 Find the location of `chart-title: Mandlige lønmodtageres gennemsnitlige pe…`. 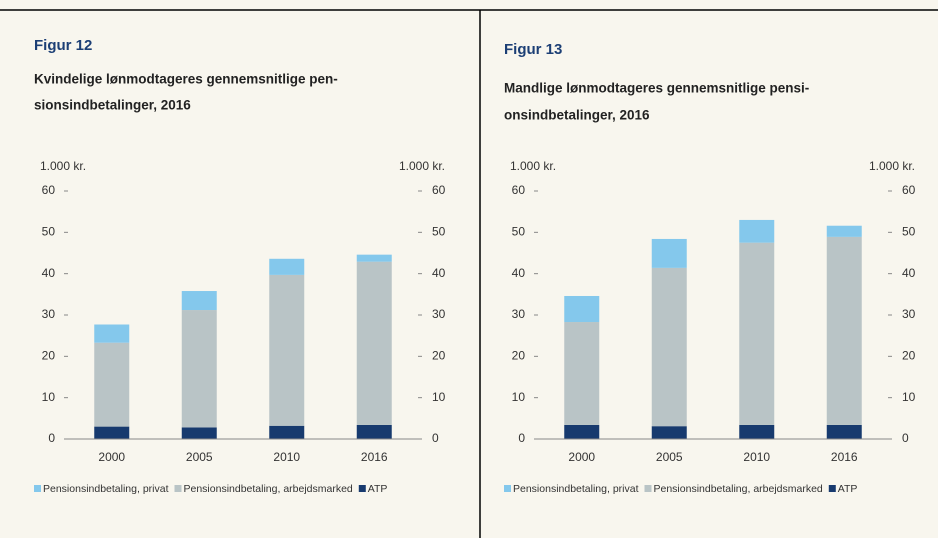

chart-title: Mandlige lønmodtageres gennemsnitlige pe… is located at coordinates (656, 88).